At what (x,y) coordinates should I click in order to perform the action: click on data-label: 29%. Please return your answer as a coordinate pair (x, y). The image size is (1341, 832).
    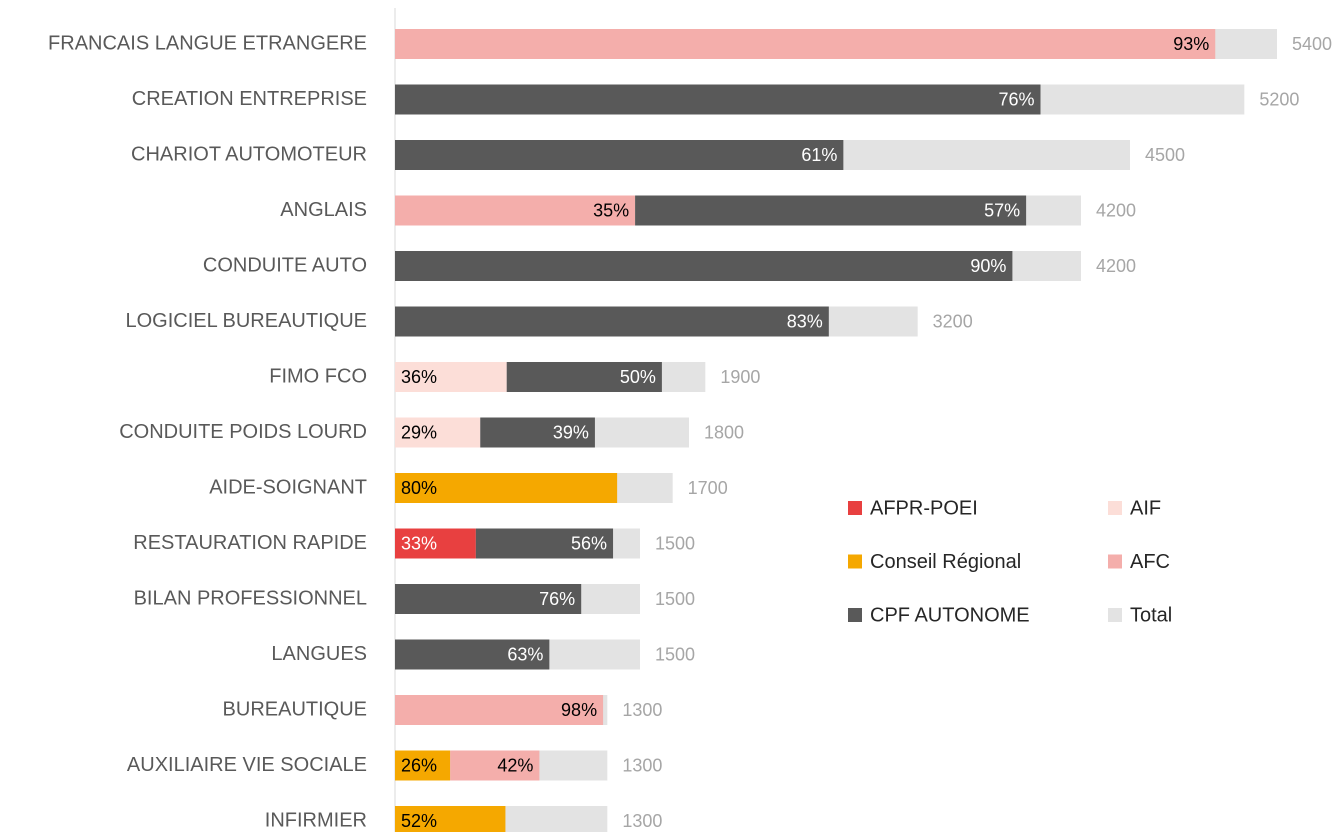
    Looking at the image, I should click on (419, 432).